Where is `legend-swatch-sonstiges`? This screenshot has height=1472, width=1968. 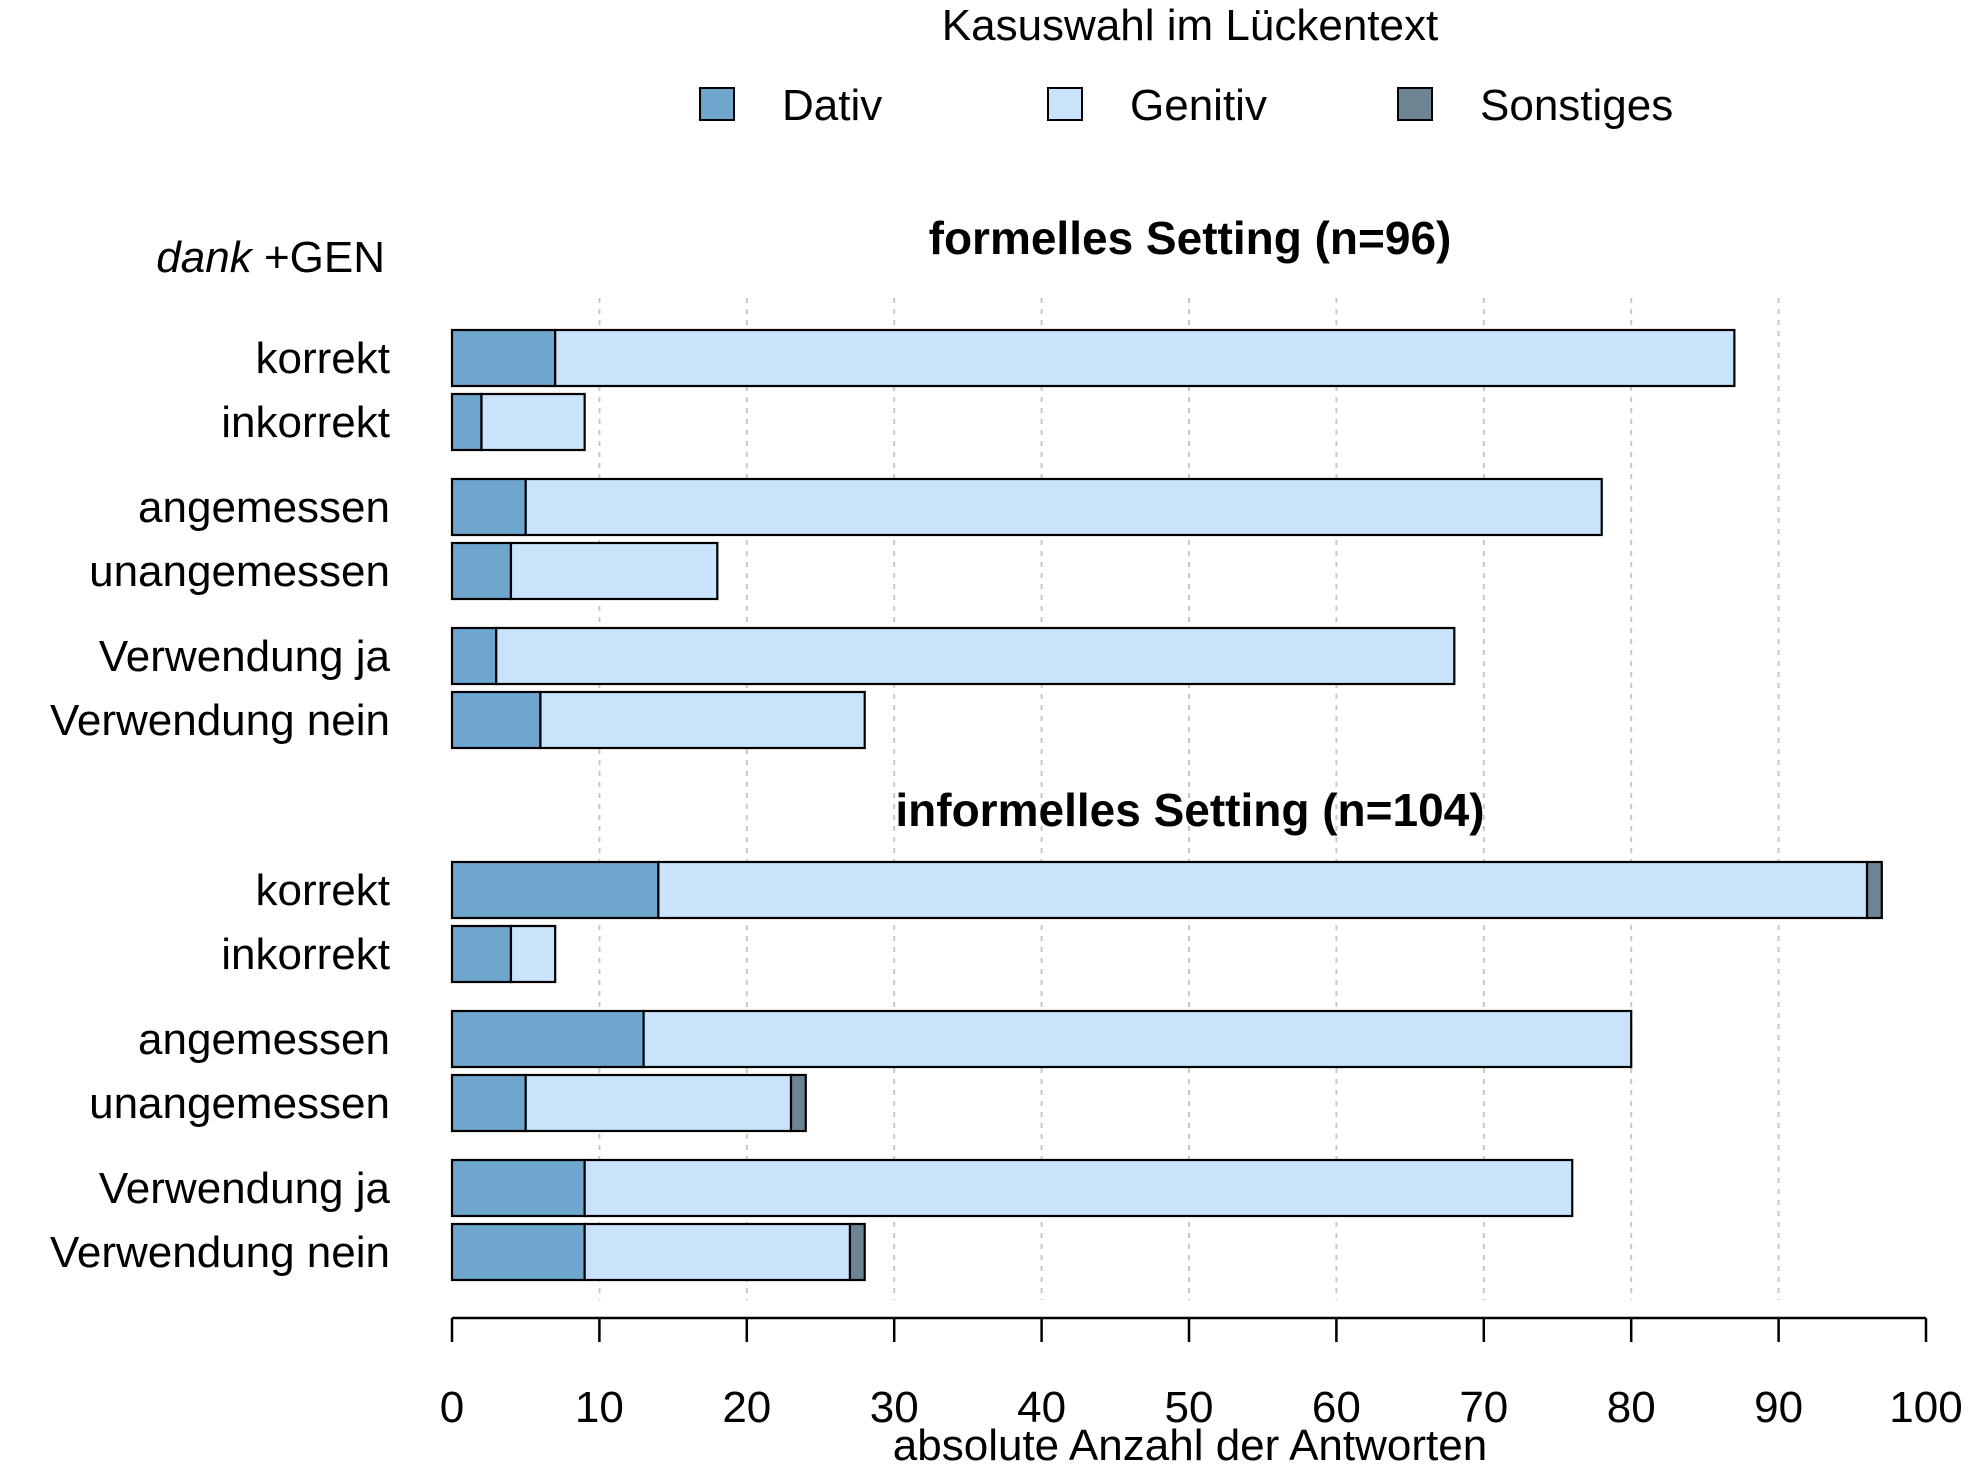 legend-swatch-sonstiges is located at coordinates (1415, 104).